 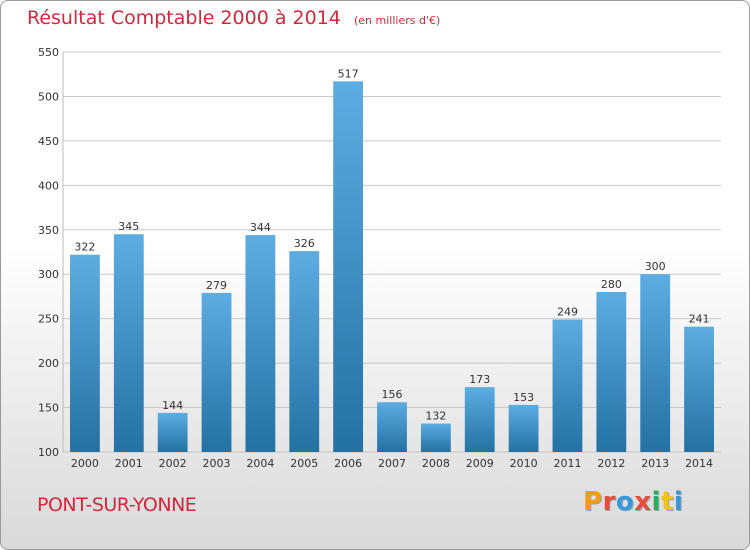 I want to click on x-tick-label-2003: 2003, so click(x=217, y=463).